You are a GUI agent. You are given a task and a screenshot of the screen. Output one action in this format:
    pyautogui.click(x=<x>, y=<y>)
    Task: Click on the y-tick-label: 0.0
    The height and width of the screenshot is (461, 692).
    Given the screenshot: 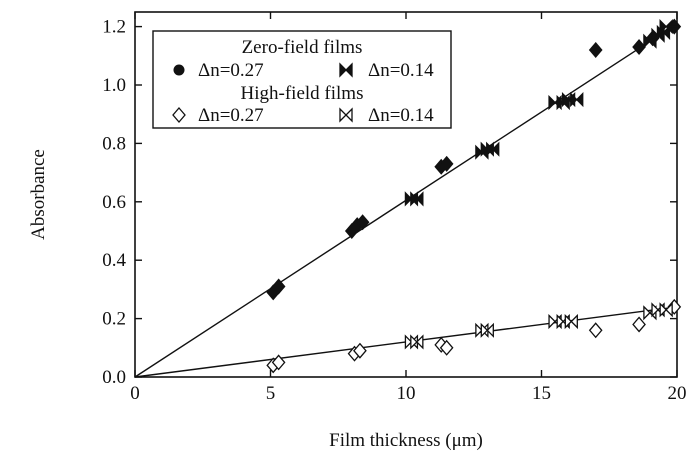 What is the action you would take?
    pyautogui.click(x=114, y=377)
    